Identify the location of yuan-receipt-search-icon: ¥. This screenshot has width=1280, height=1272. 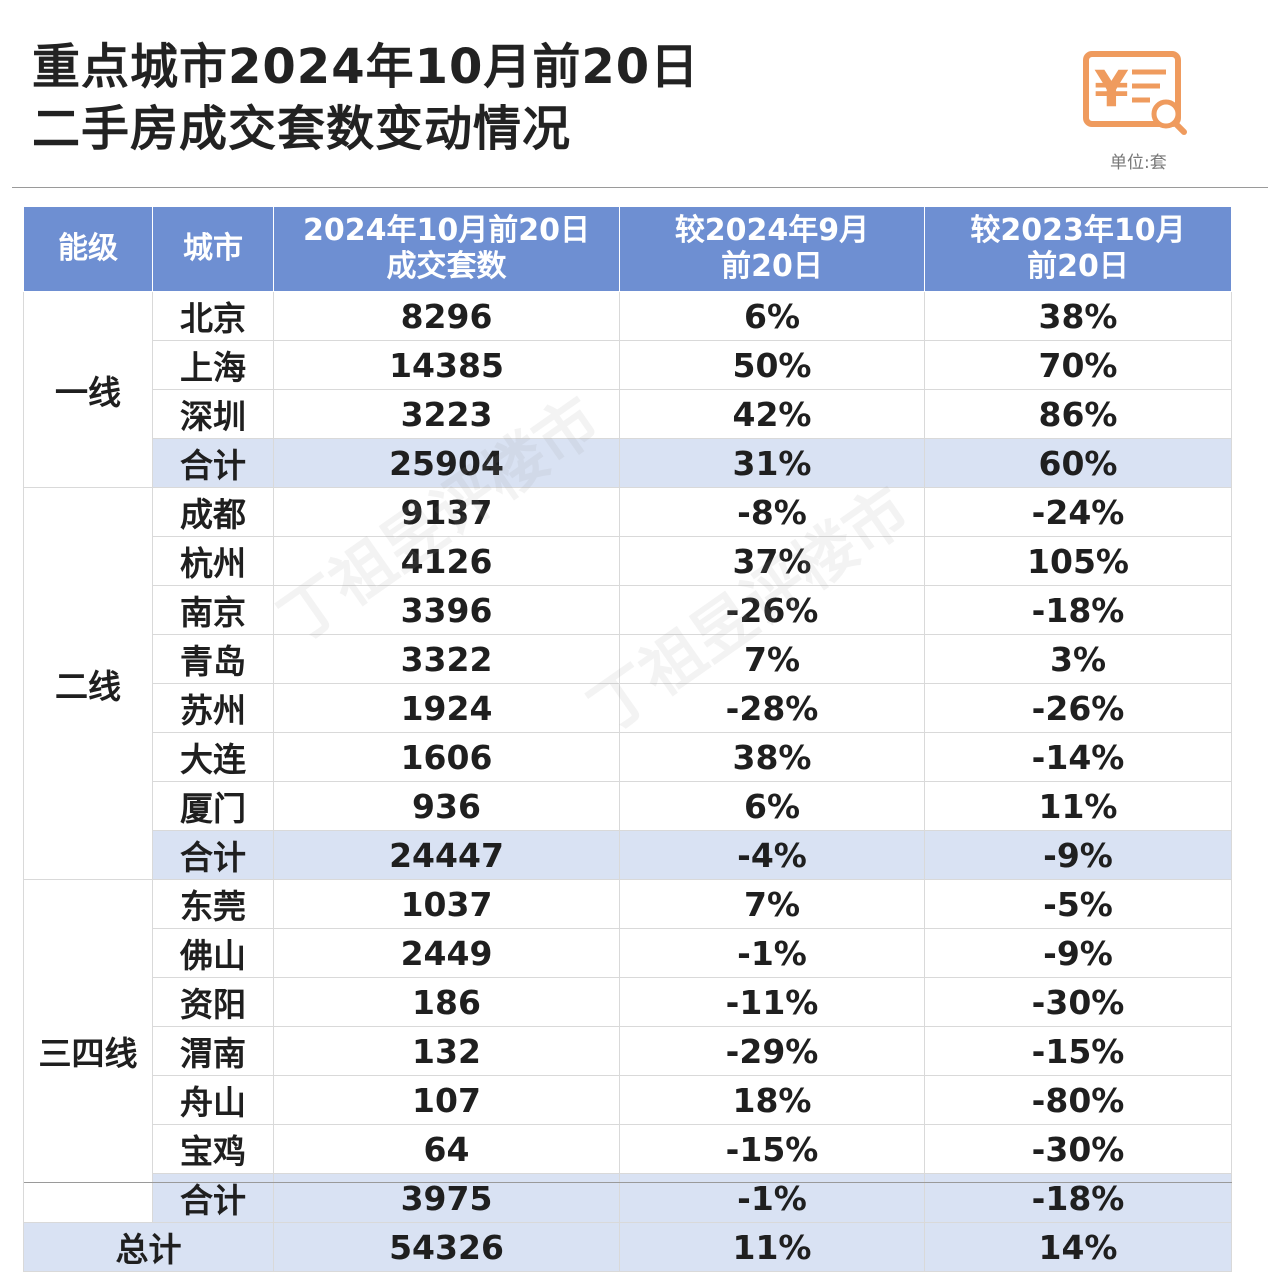
(1135, 93).